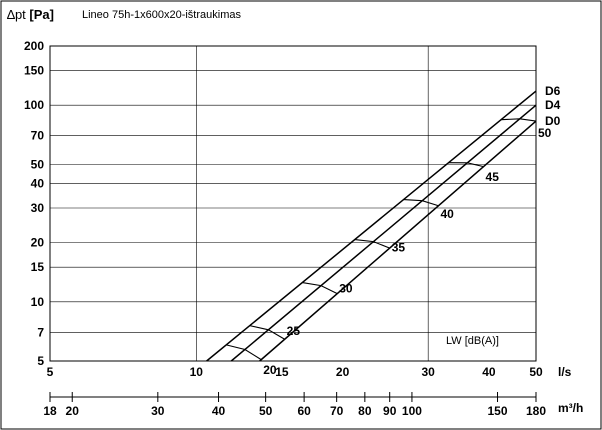  What do you see at coordinates (545, 133) in the screenshot?
I see `sound-level-label-50: 50` at bounding box center [545, 133].